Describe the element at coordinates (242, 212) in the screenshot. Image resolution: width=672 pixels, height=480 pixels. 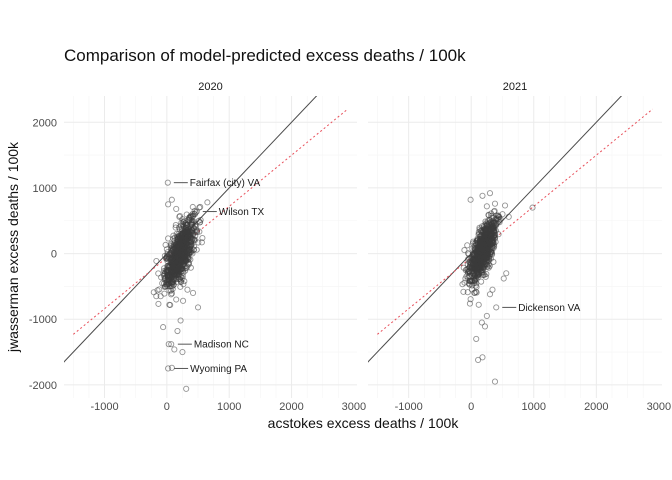
I see `point-annotation: Wilson TX` at that location.